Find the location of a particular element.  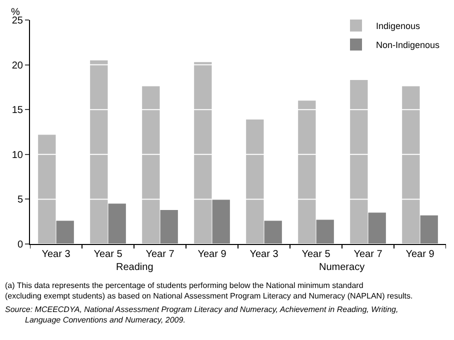

source-note: Source: MCEECDYA, National Assessment Program Literacy and Numeracy, Achievement in Reading, Writing, Language Conventions and Numeracy, 2009. is located at coordinates (201, 314).